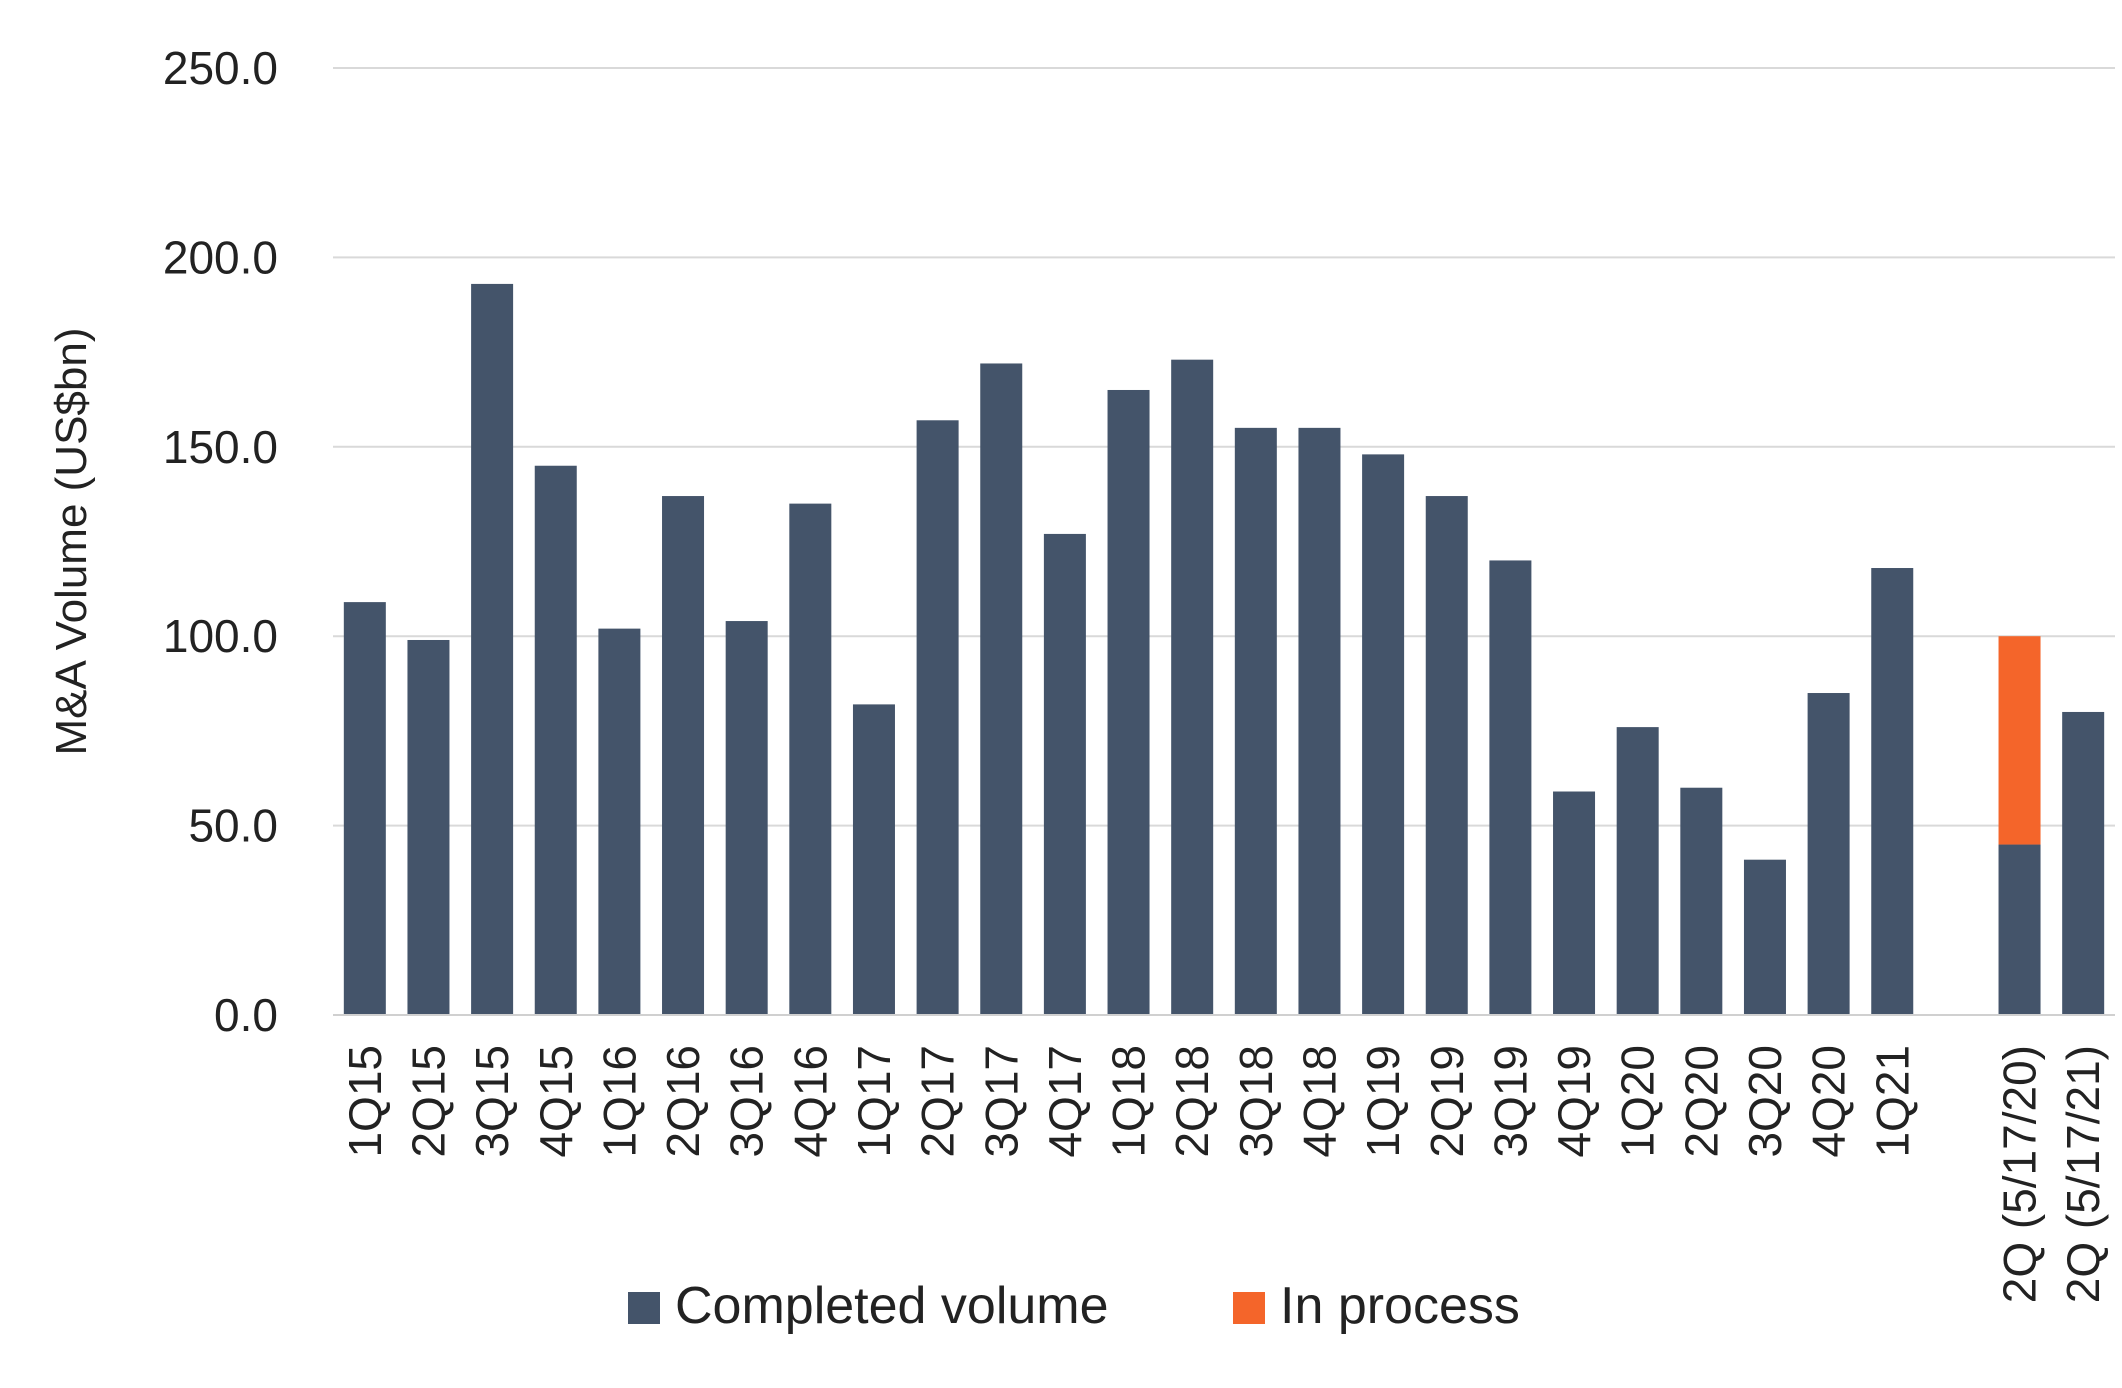  What do you see at coordinates (71, 542) in the screenshot?
I see `y-axis-title: M&A Volume (US$bn)` at bounding box center [71, 542].